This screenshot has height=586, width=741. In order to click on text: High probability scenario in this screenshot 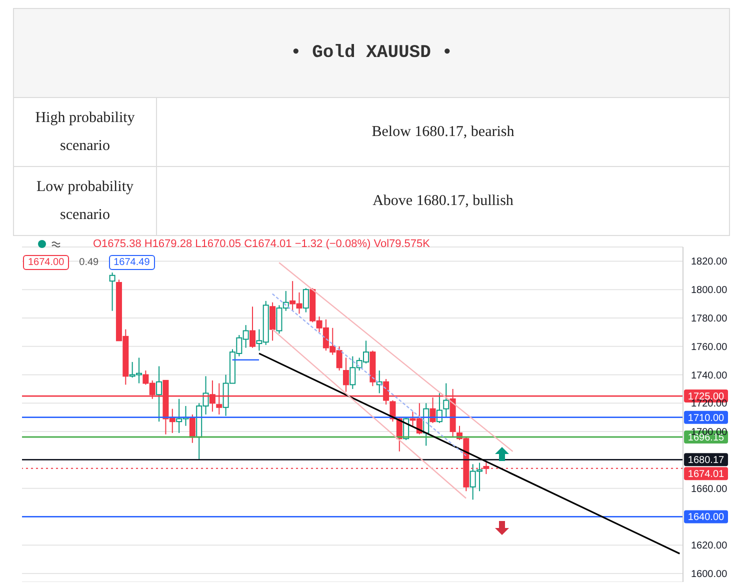, I will do `click(85, 132)`.